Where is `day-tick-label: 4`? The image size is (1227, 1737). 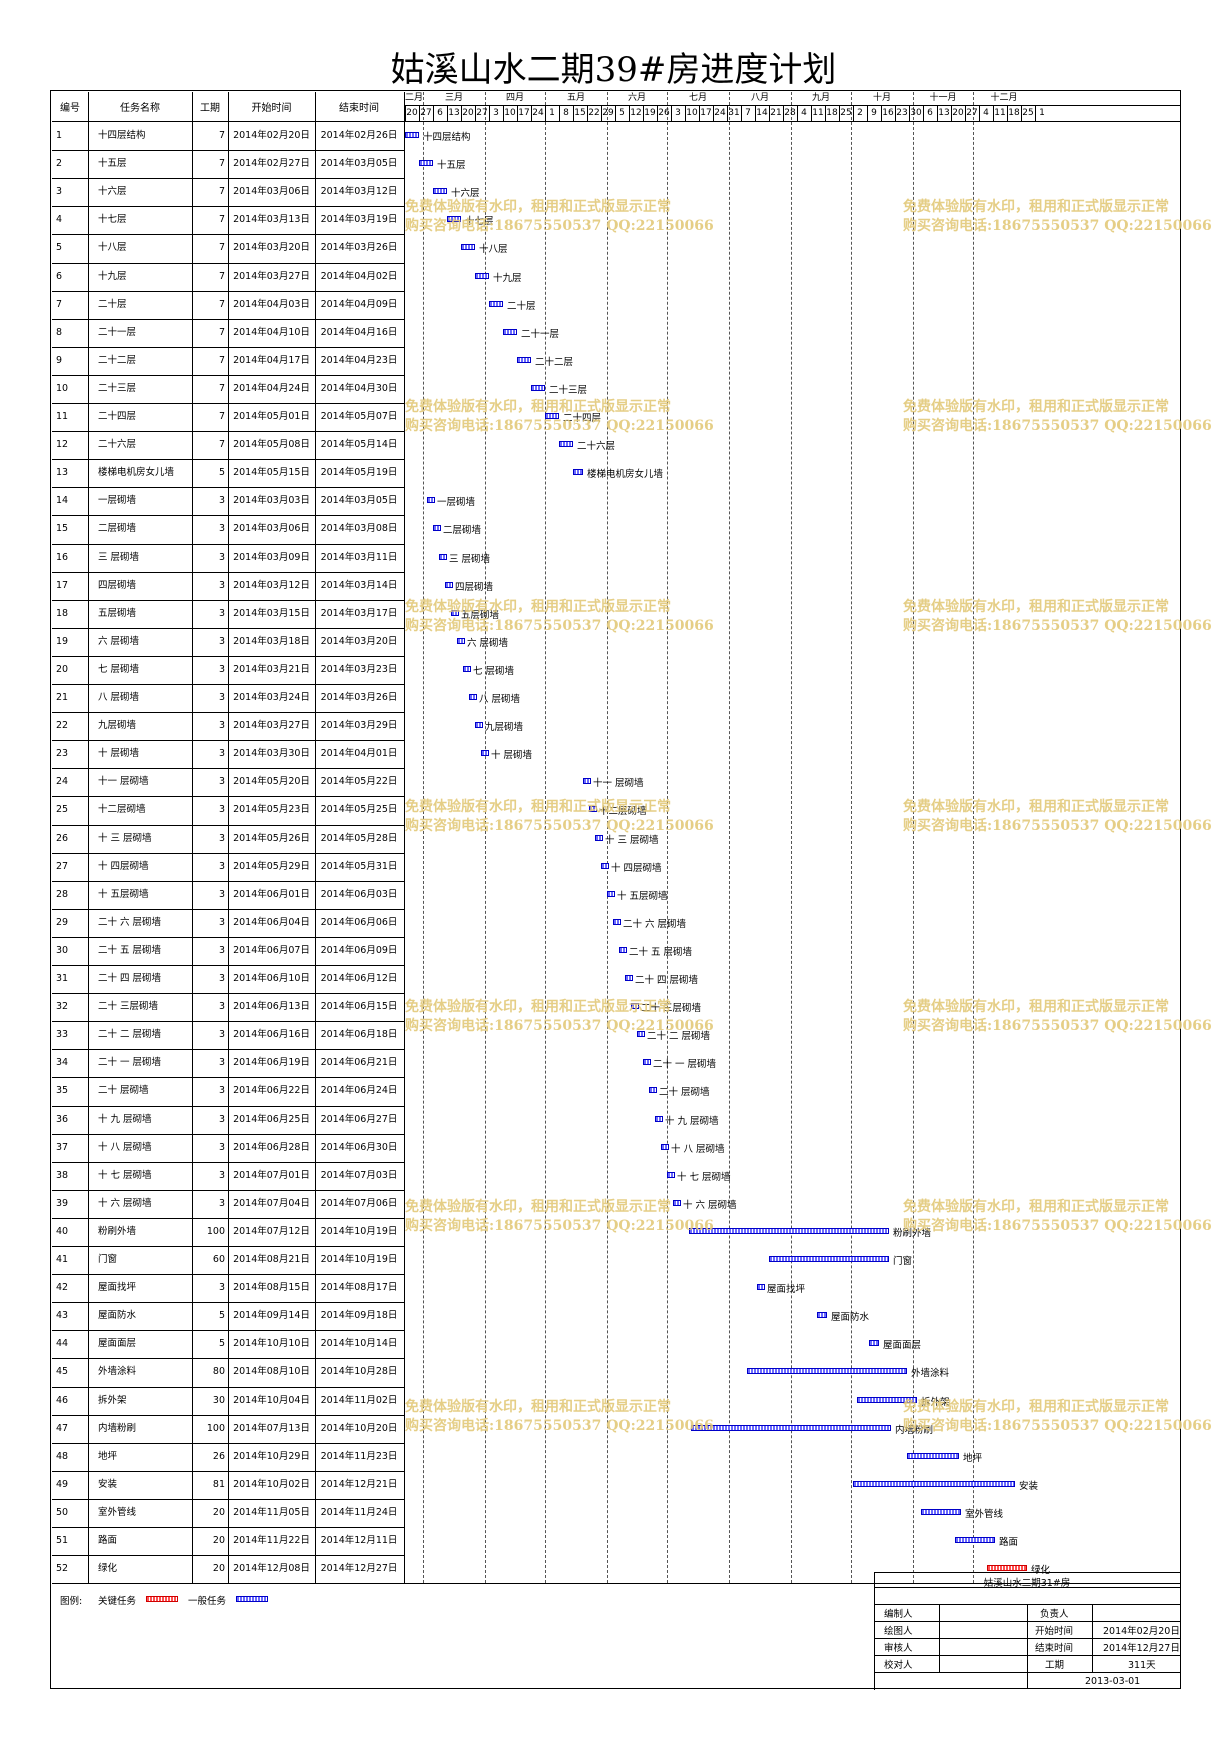
day-tick-label: 4 is located at coordinates (986, 113).